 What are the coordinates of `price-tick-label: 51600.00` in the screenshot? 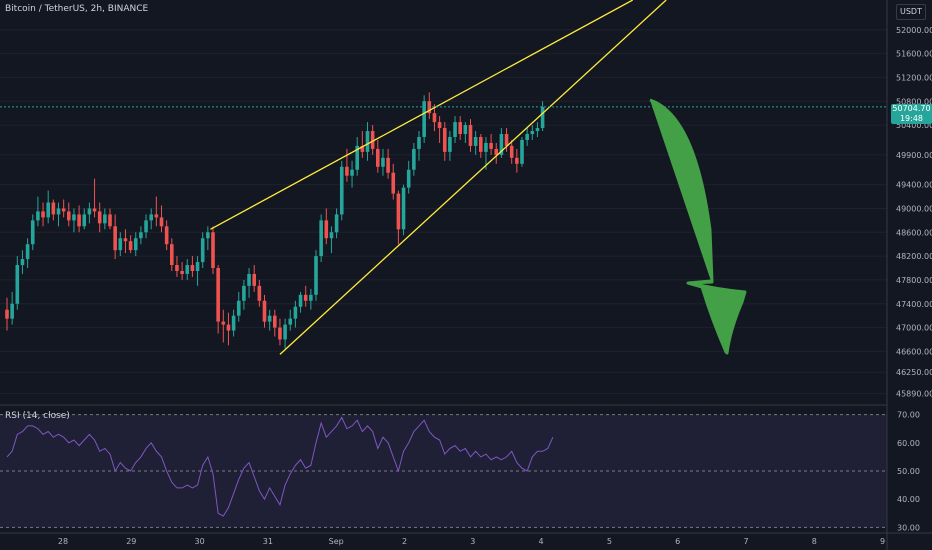 It's located at (914, 54).